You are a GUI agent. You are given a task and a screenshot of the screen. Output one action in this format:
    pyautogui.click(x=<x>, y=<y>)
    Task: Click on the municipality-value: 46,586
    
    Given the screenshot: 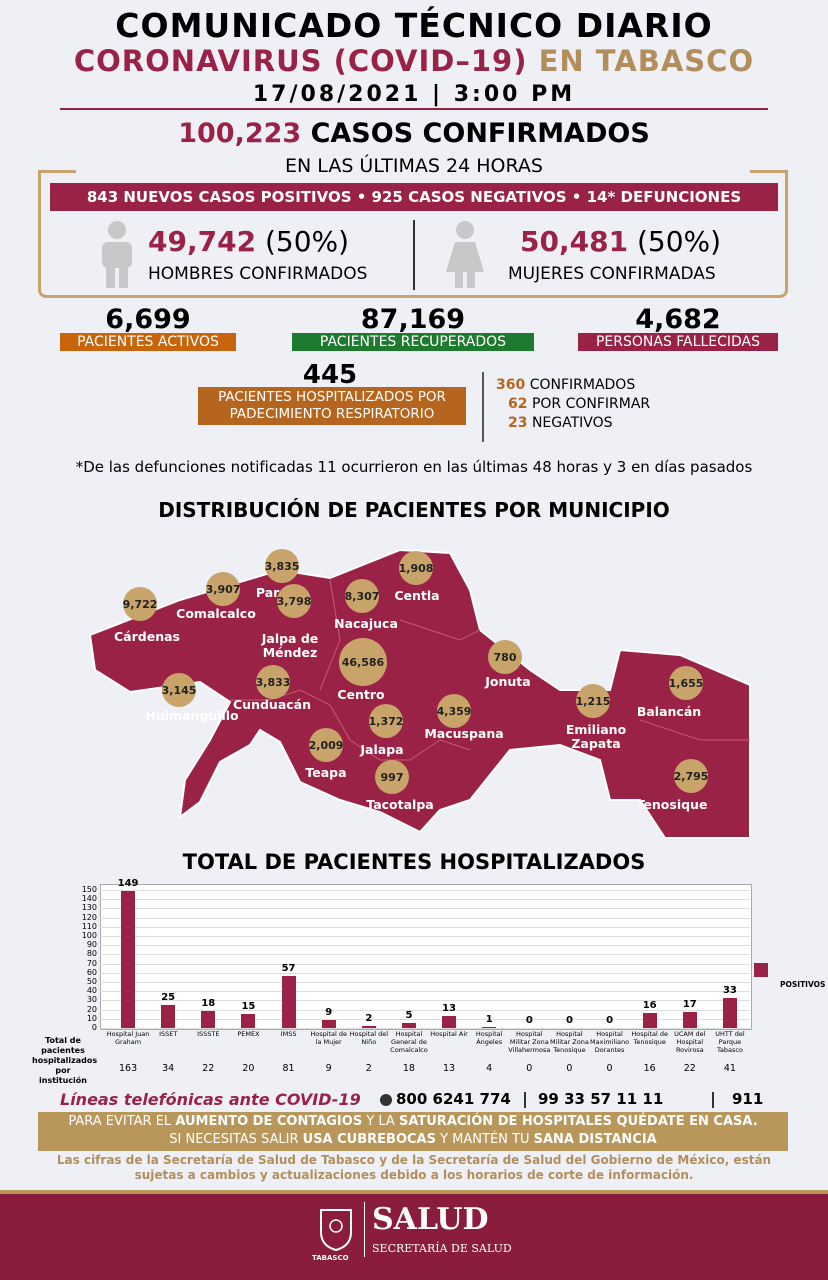 What is the action you would take?
    pyautogui.click(x=363, y=662)
    